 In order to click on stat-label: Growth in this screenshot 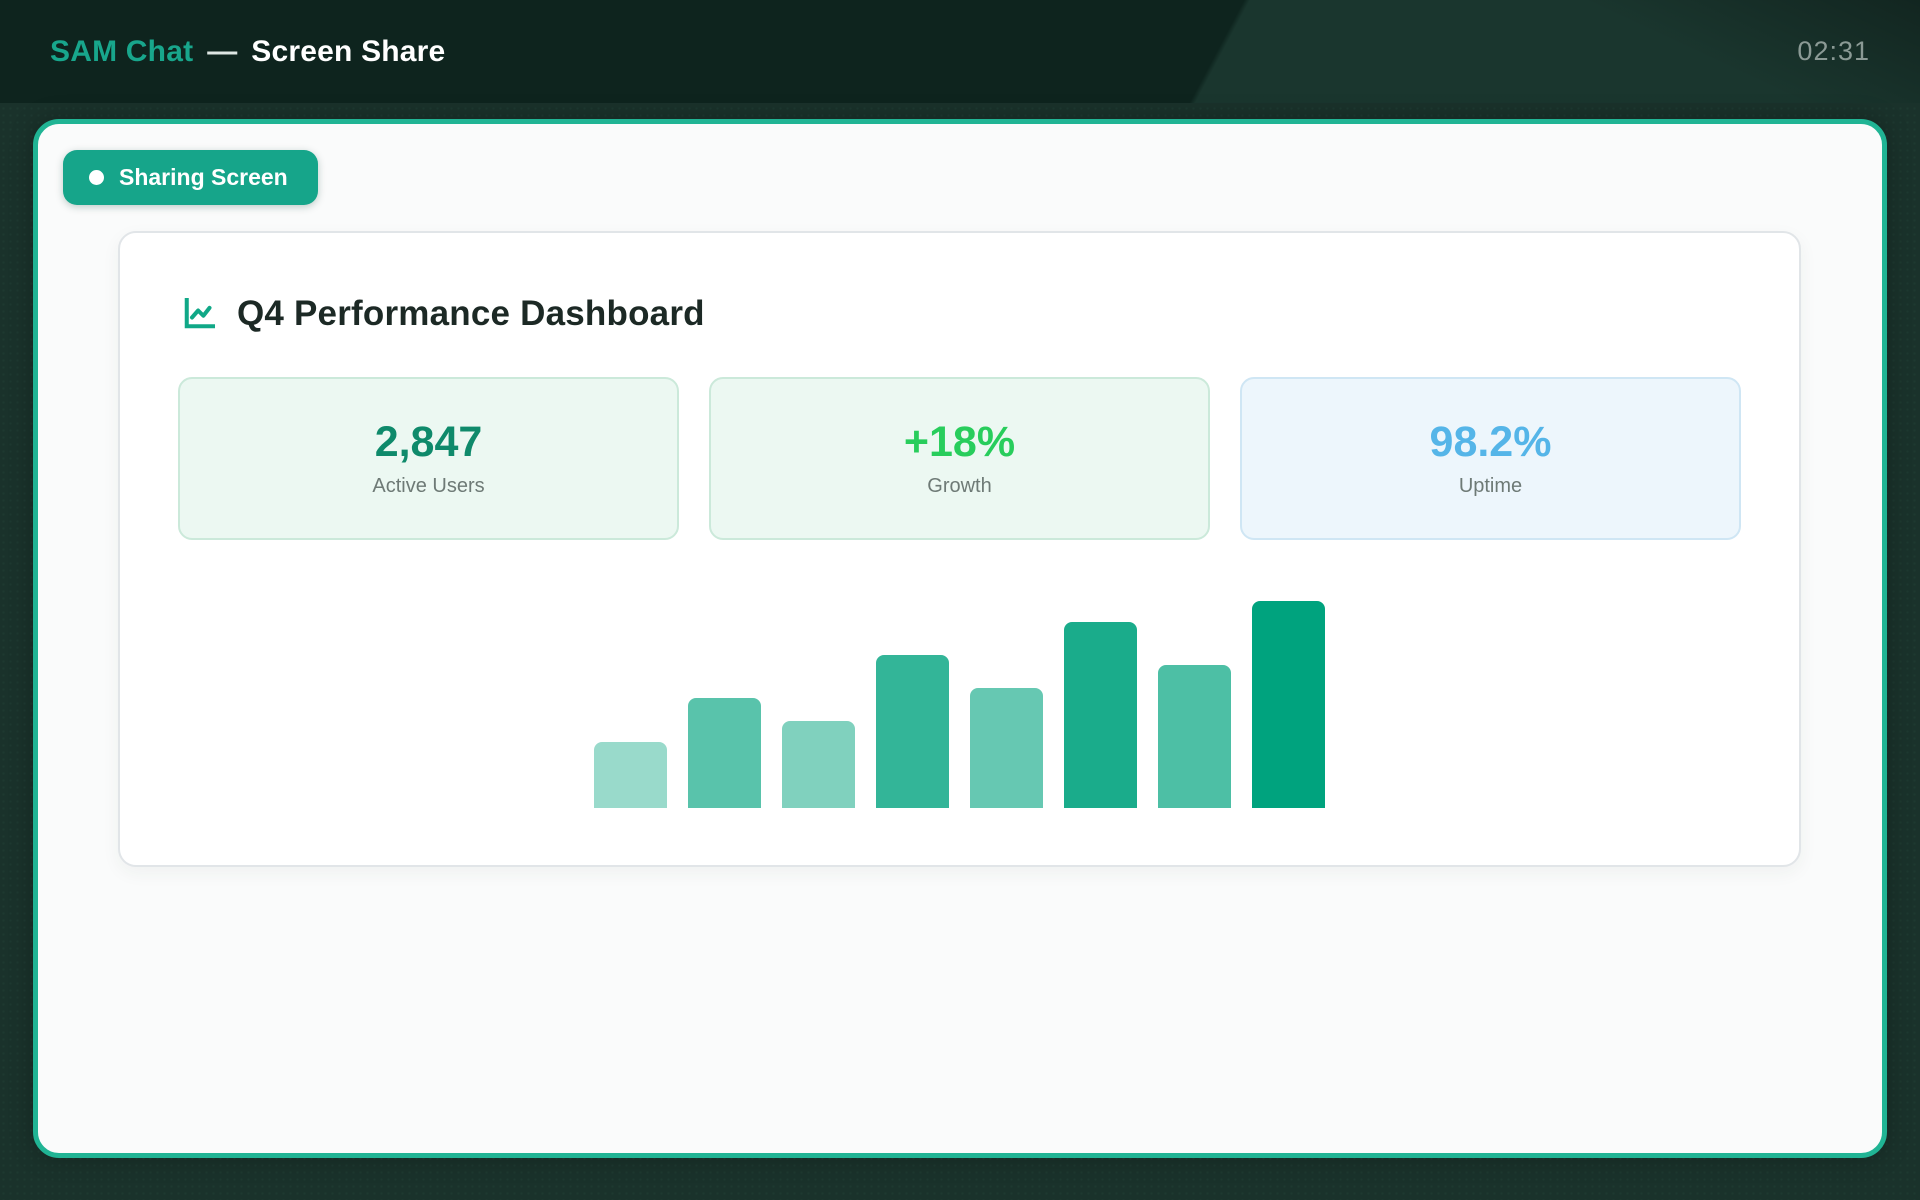, I will do `click(959, 486)`.